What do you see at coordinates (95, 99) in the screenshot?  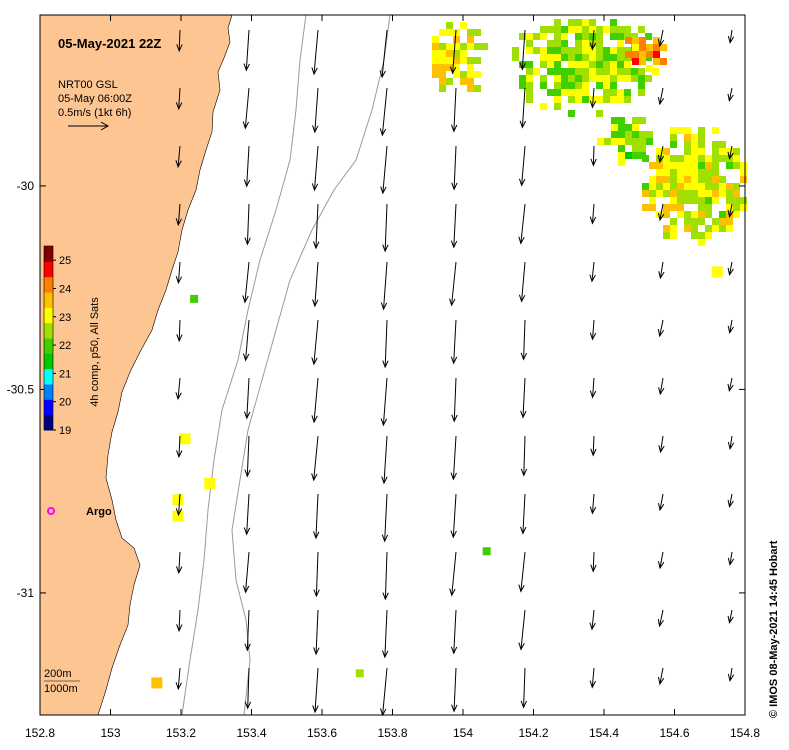 I see `legend-time: 05-May 06:00Z` at bounding box center [95, 99].